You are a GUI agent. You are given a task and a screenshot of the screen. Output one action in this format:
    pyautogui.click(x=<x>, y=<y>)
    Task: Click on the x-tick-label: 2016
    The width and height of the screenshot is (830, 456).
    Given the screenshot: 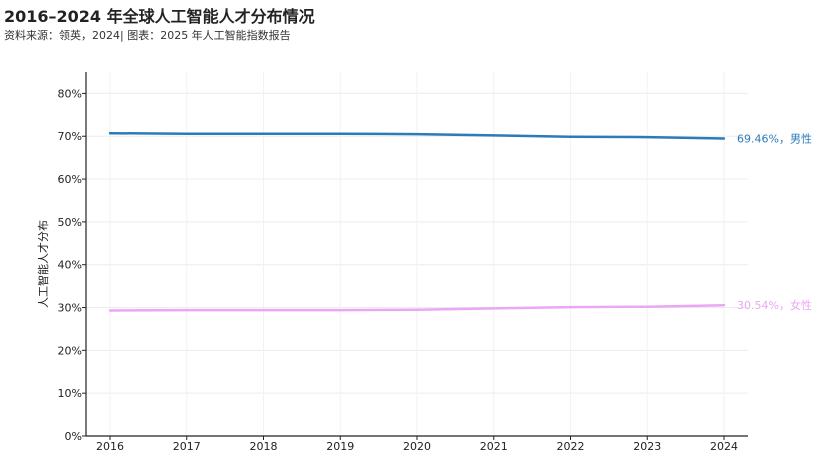 What is the action you would take?
    pyautogui.click(x=110, y=446)
    